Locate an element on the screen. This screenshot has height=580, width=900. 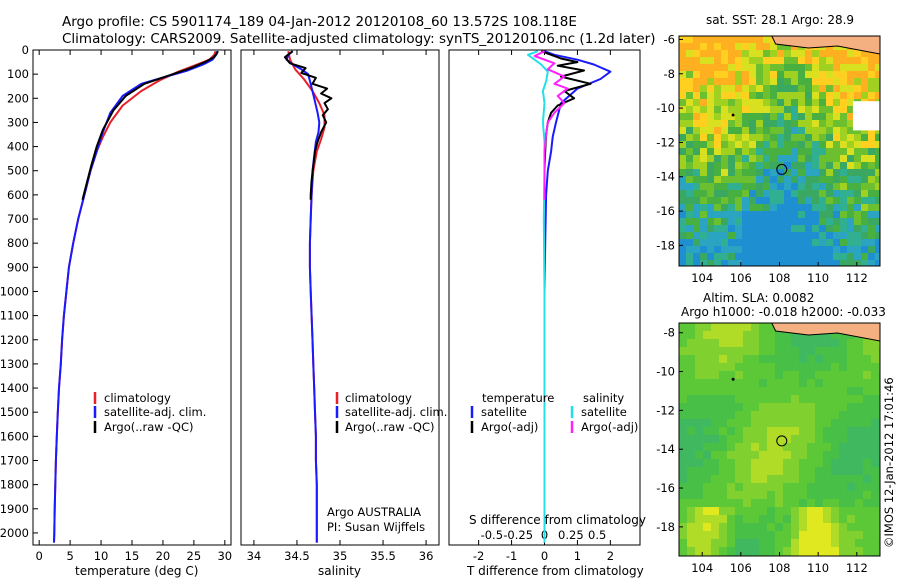
legend-label: Argo(..raw -QC) is located at coordinates (149, 427).